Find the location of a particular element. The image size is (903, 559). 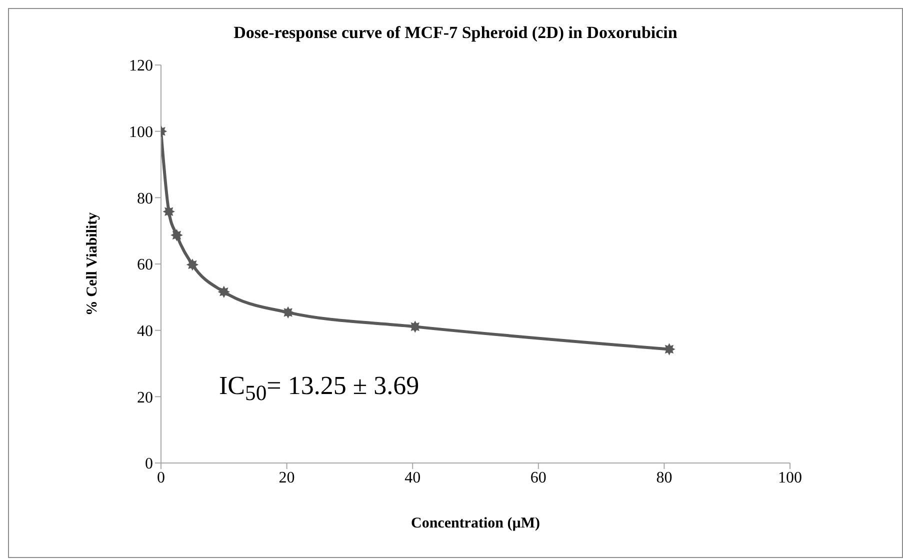

y-tick-label: 100 is located at coordinates (141, 133).